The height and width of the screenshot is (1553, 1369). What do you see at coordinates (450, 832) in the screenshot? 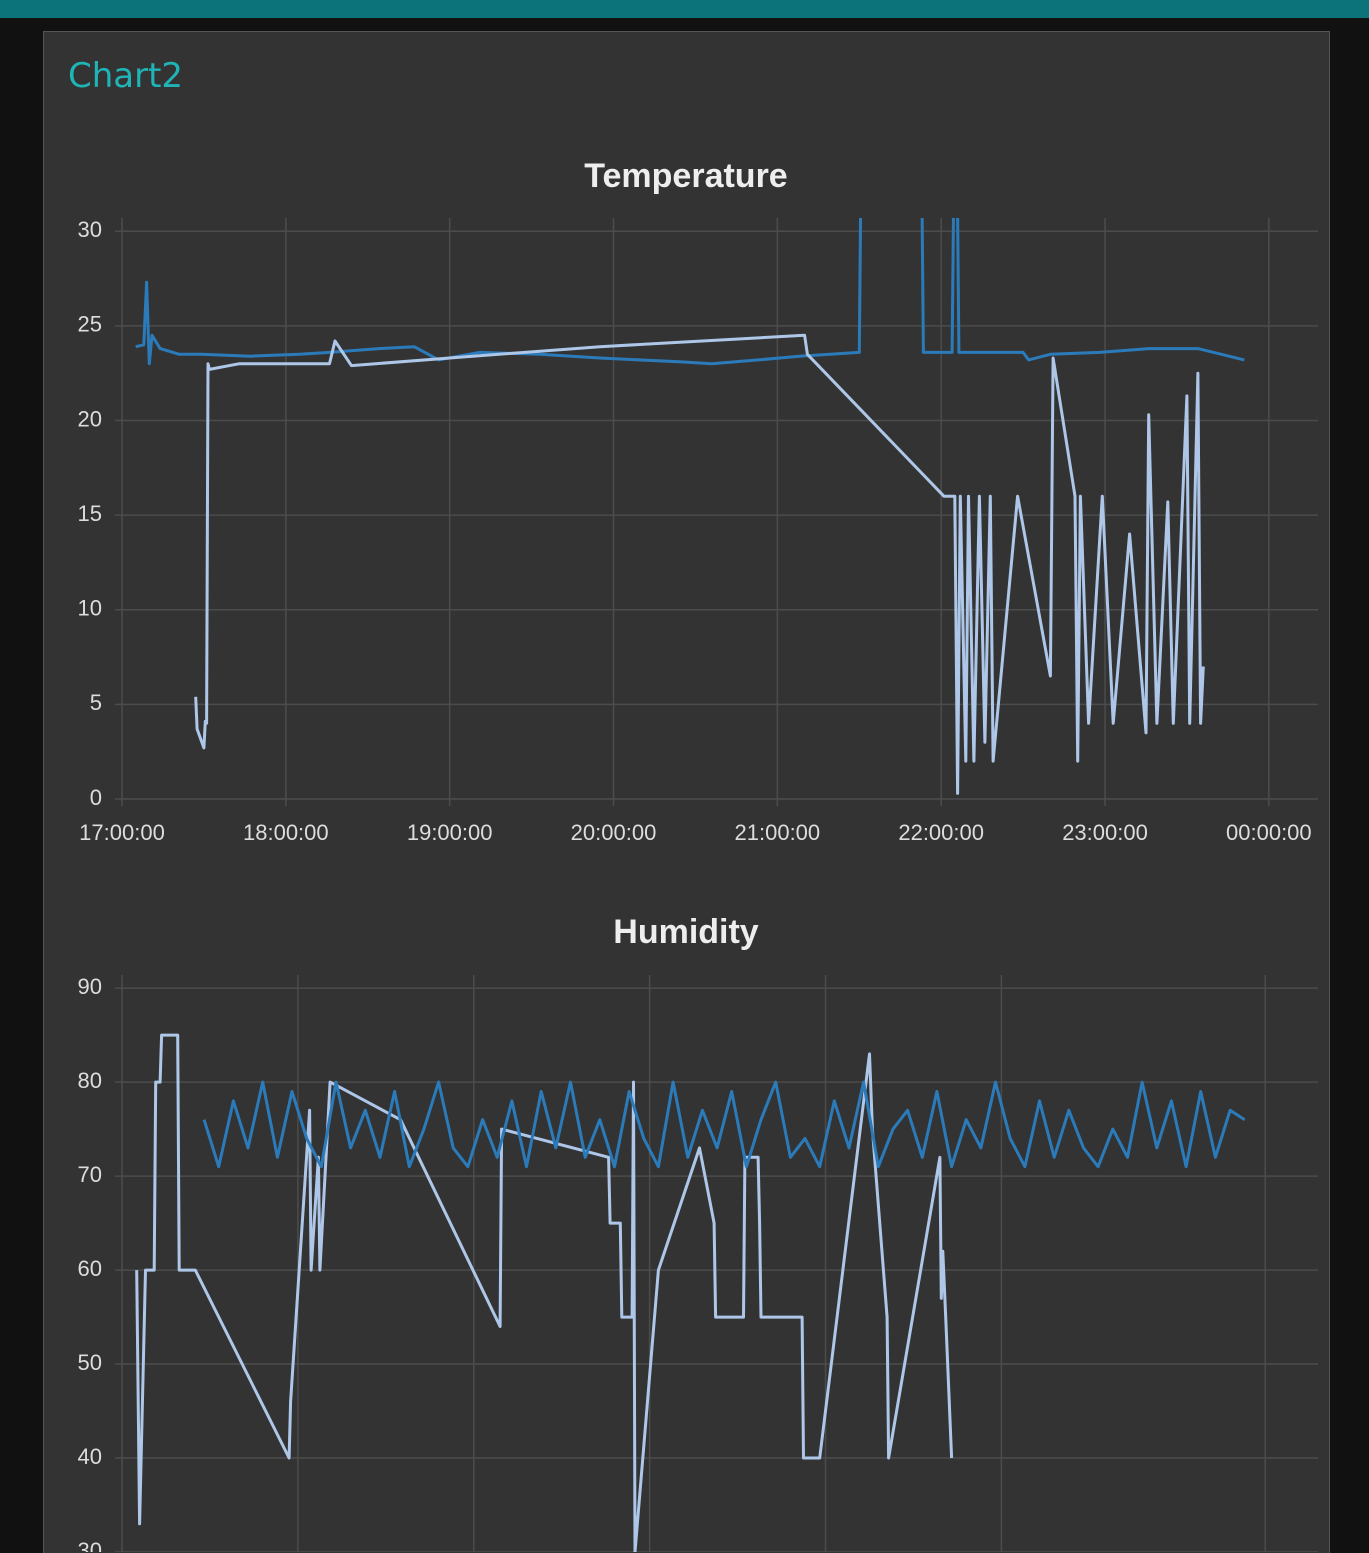
I see `x-tick-label: 19:00:00` at bounding box center [450, 832].